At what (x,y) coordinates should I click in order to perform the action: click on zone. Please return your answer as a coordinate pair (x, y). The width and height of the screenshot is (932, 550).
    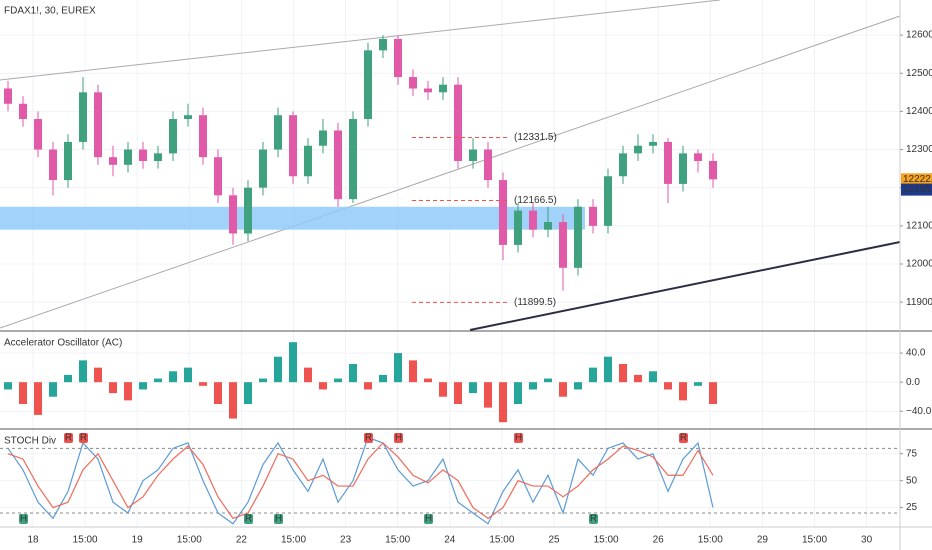
    Looking at the image, I should click on (292, 218).